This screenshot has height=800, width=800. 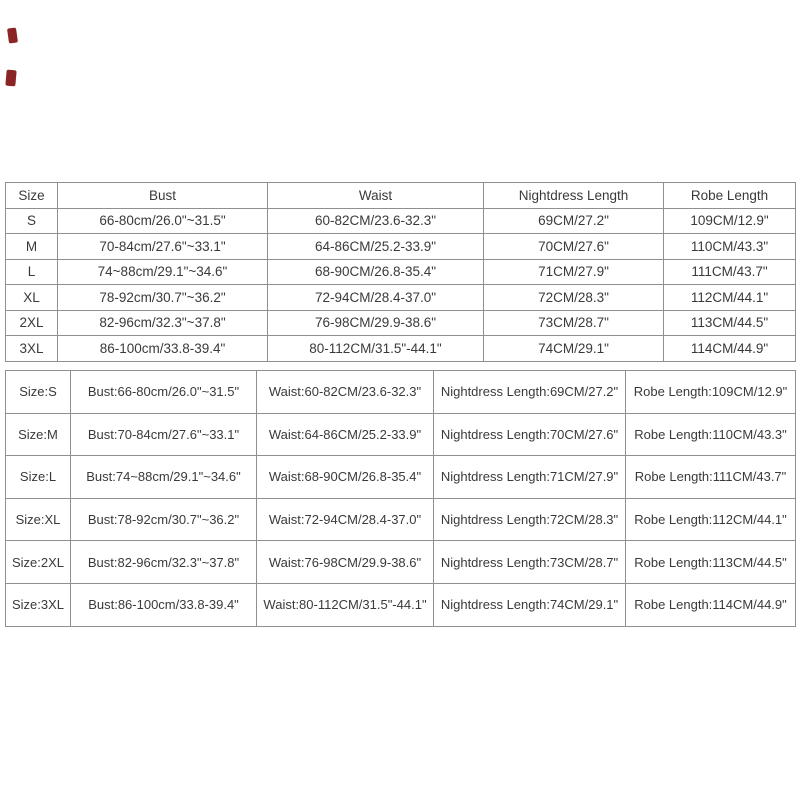 What do you see at coordinates (31, 195) in the screenshot?
I see `column-header: Size` at bounding box center [31, 195].